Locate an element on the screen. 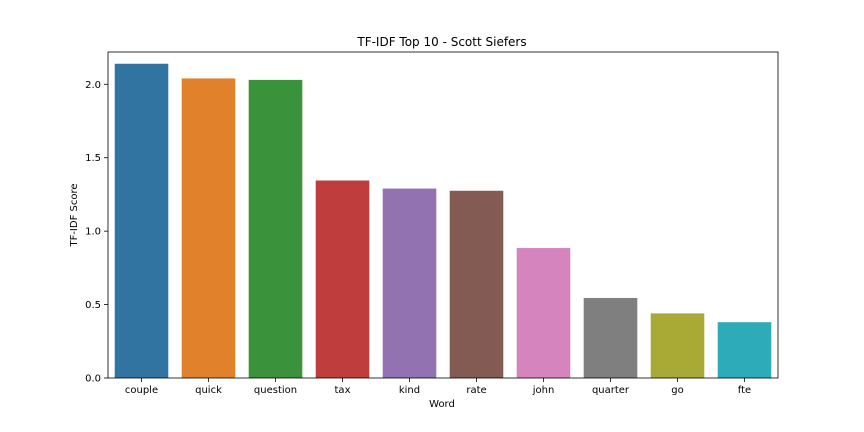  bar-tax is located at coordinates (342, 279).